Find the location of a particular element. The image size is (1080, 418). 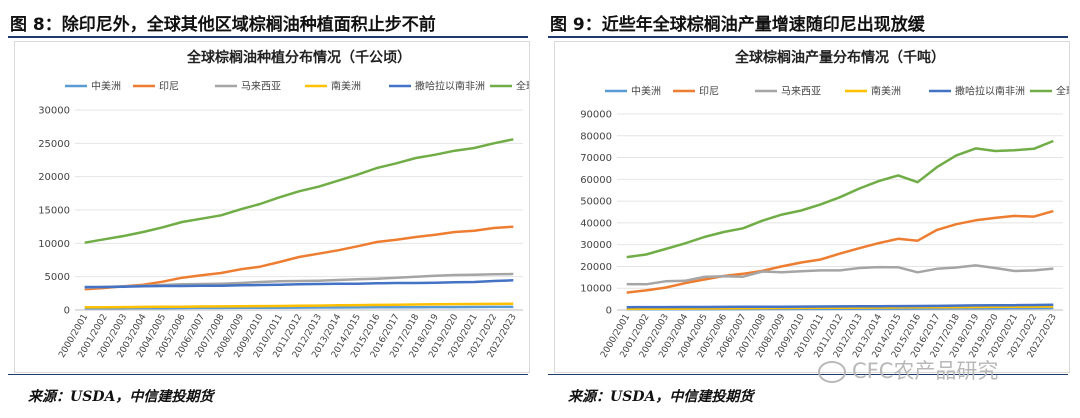

chart-title: 全球棕榈油产量分布情况（千吨） is located at coordinates (839, 57).